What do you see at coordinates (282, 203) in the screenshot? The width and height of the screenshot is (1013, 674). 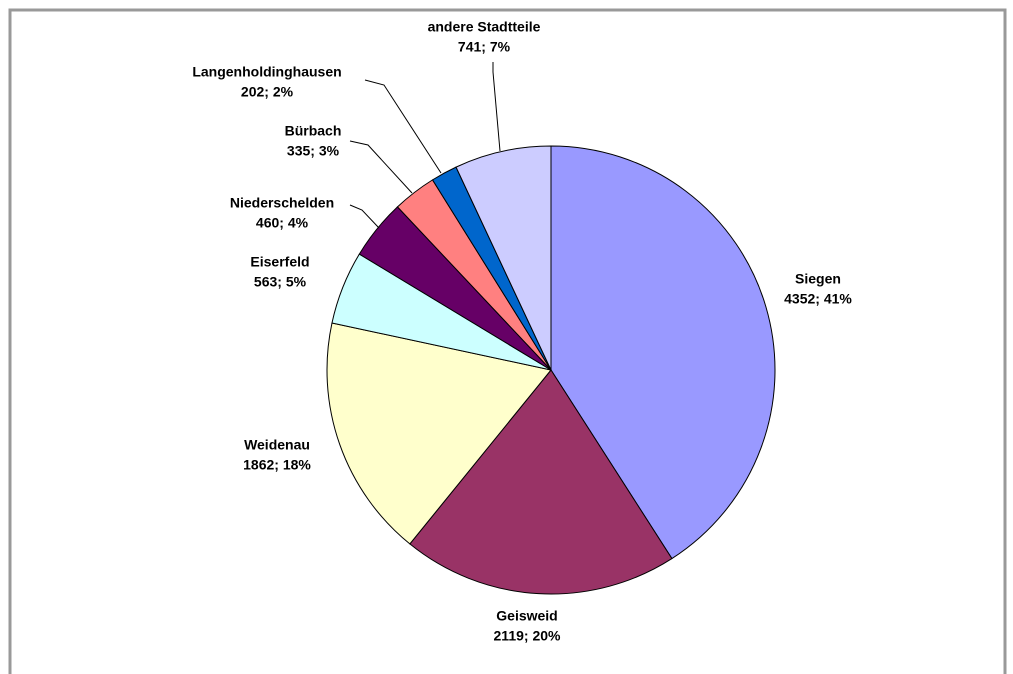 I see `slice-label: Niederschelden` at bounding box center [282, 203].